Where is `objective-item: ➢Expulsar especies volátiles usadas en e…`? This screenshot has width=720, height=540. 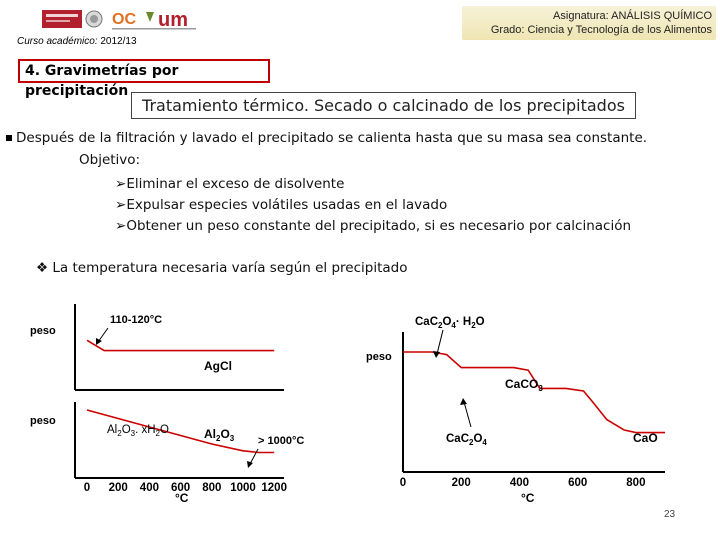
objective-item: ➢Expulsar especies volátiles usadas en e… is located at coordinates (281, 205).